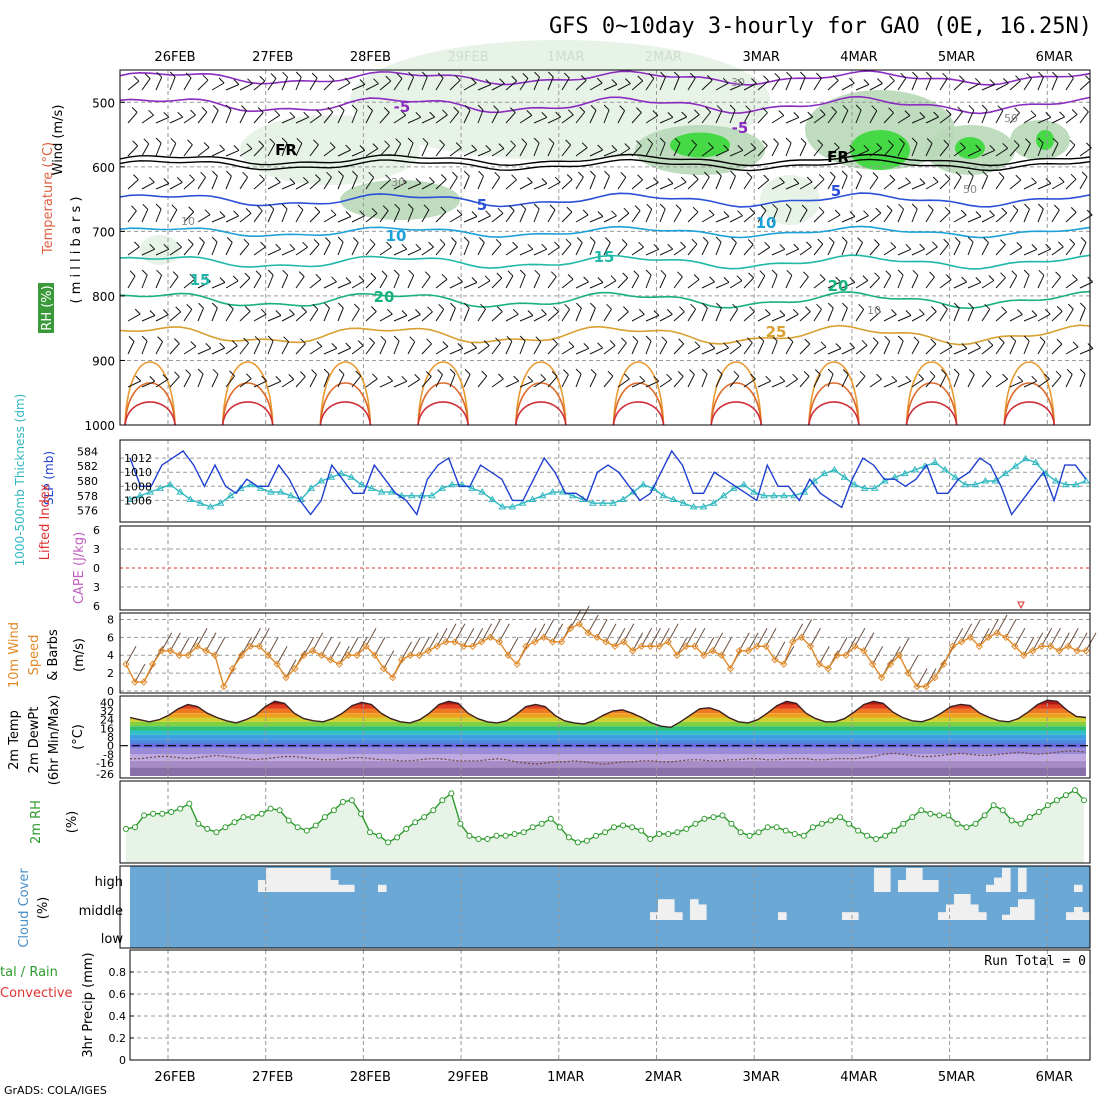  What do you see at coordinates (740, 128) in the screenshot?
I see `contour-label: -5` at bounding box center [740, 128].